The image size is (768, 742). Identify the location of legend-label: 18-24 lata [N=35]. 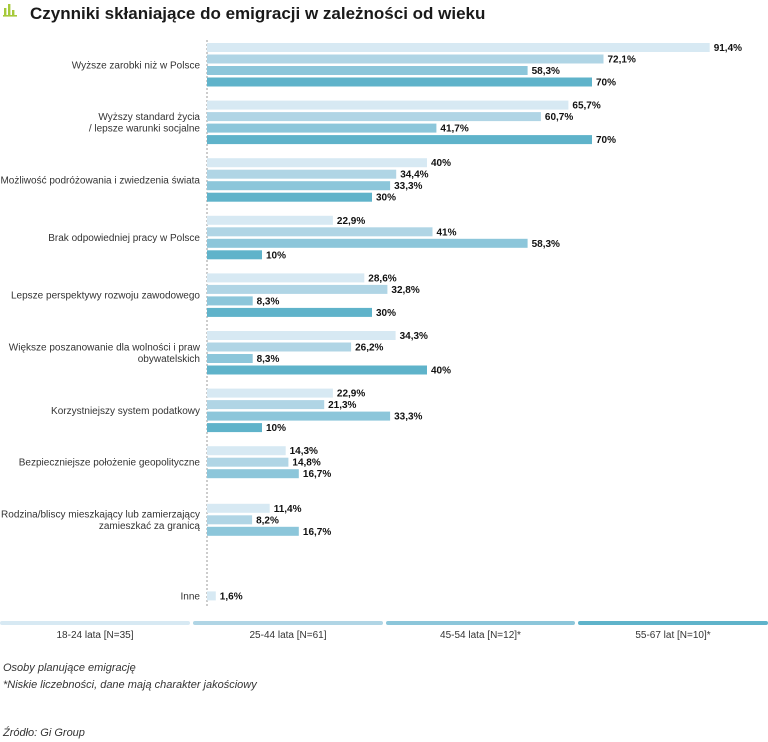
(95, 635).